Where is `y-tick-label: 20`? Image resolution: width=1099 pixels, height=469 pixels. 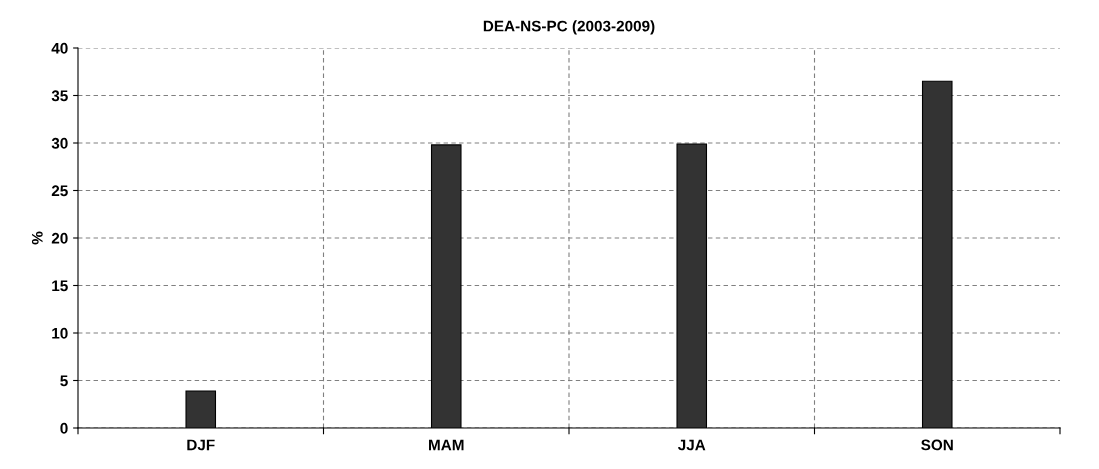 y-tick-label: 20 is located at coordinates (59, 238).